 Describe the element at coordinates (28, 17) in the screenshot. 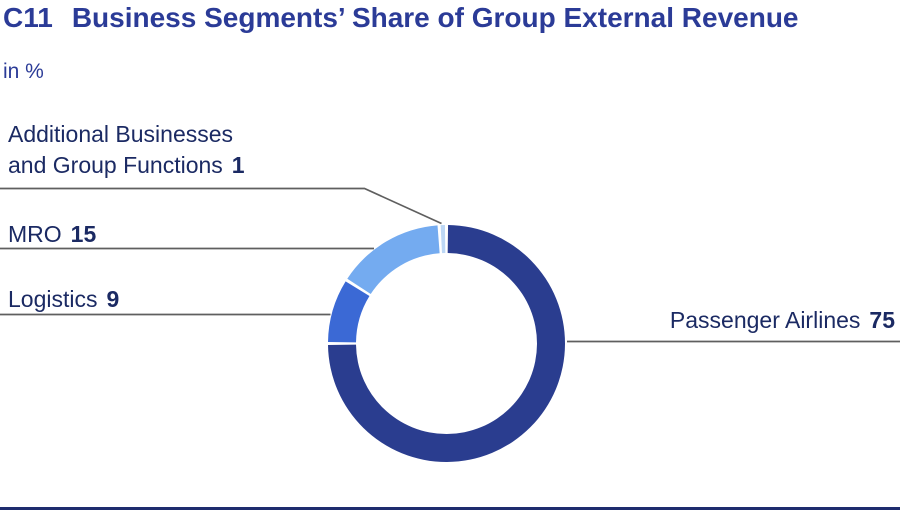

I see `chart-number-tag: C11` at that location.